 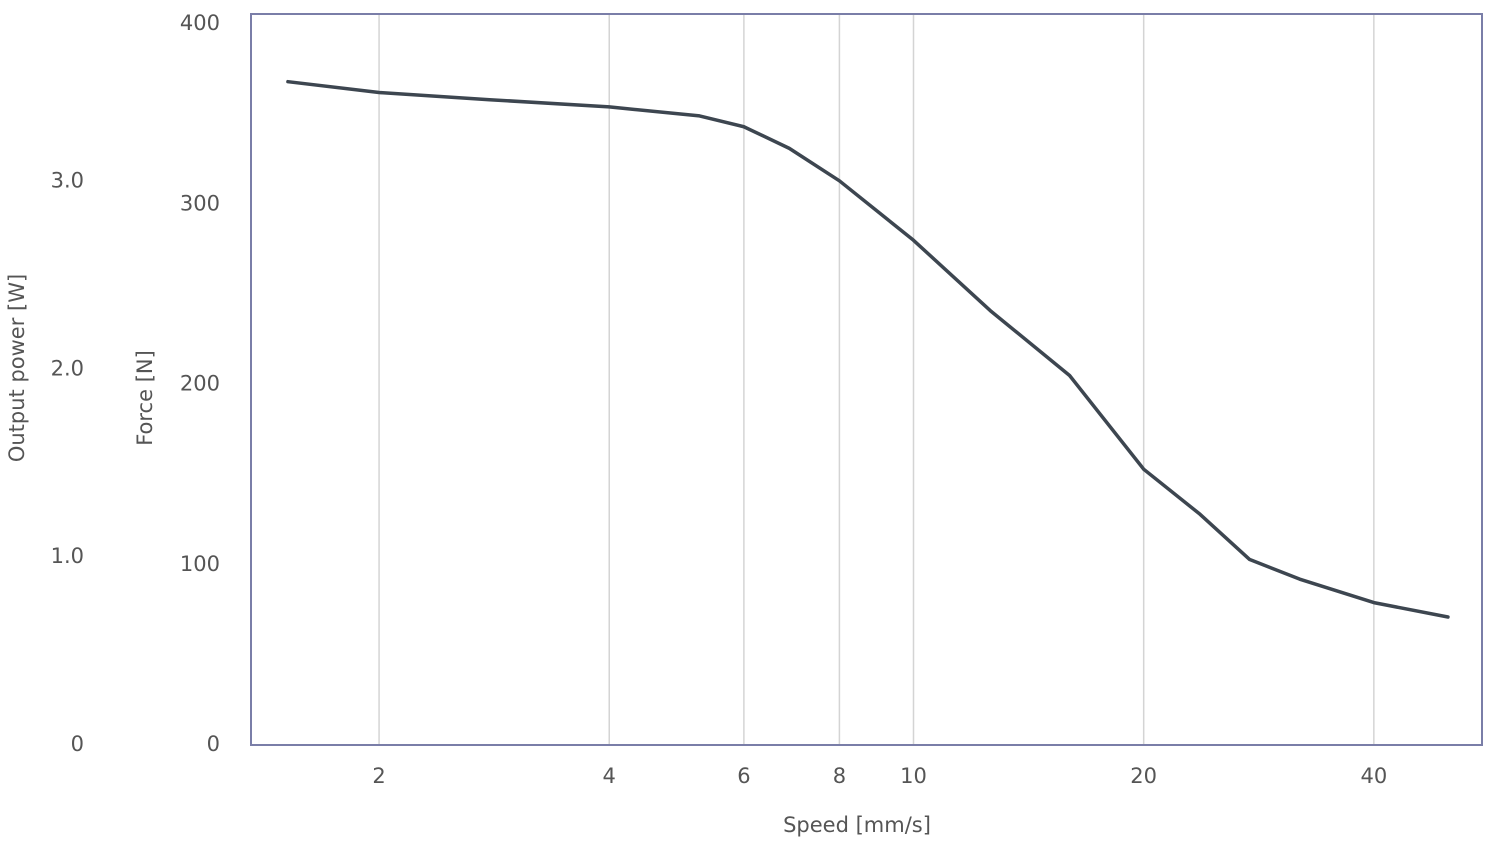 I want to click on x-tick-label: 40, so click(x=1373, y=776).